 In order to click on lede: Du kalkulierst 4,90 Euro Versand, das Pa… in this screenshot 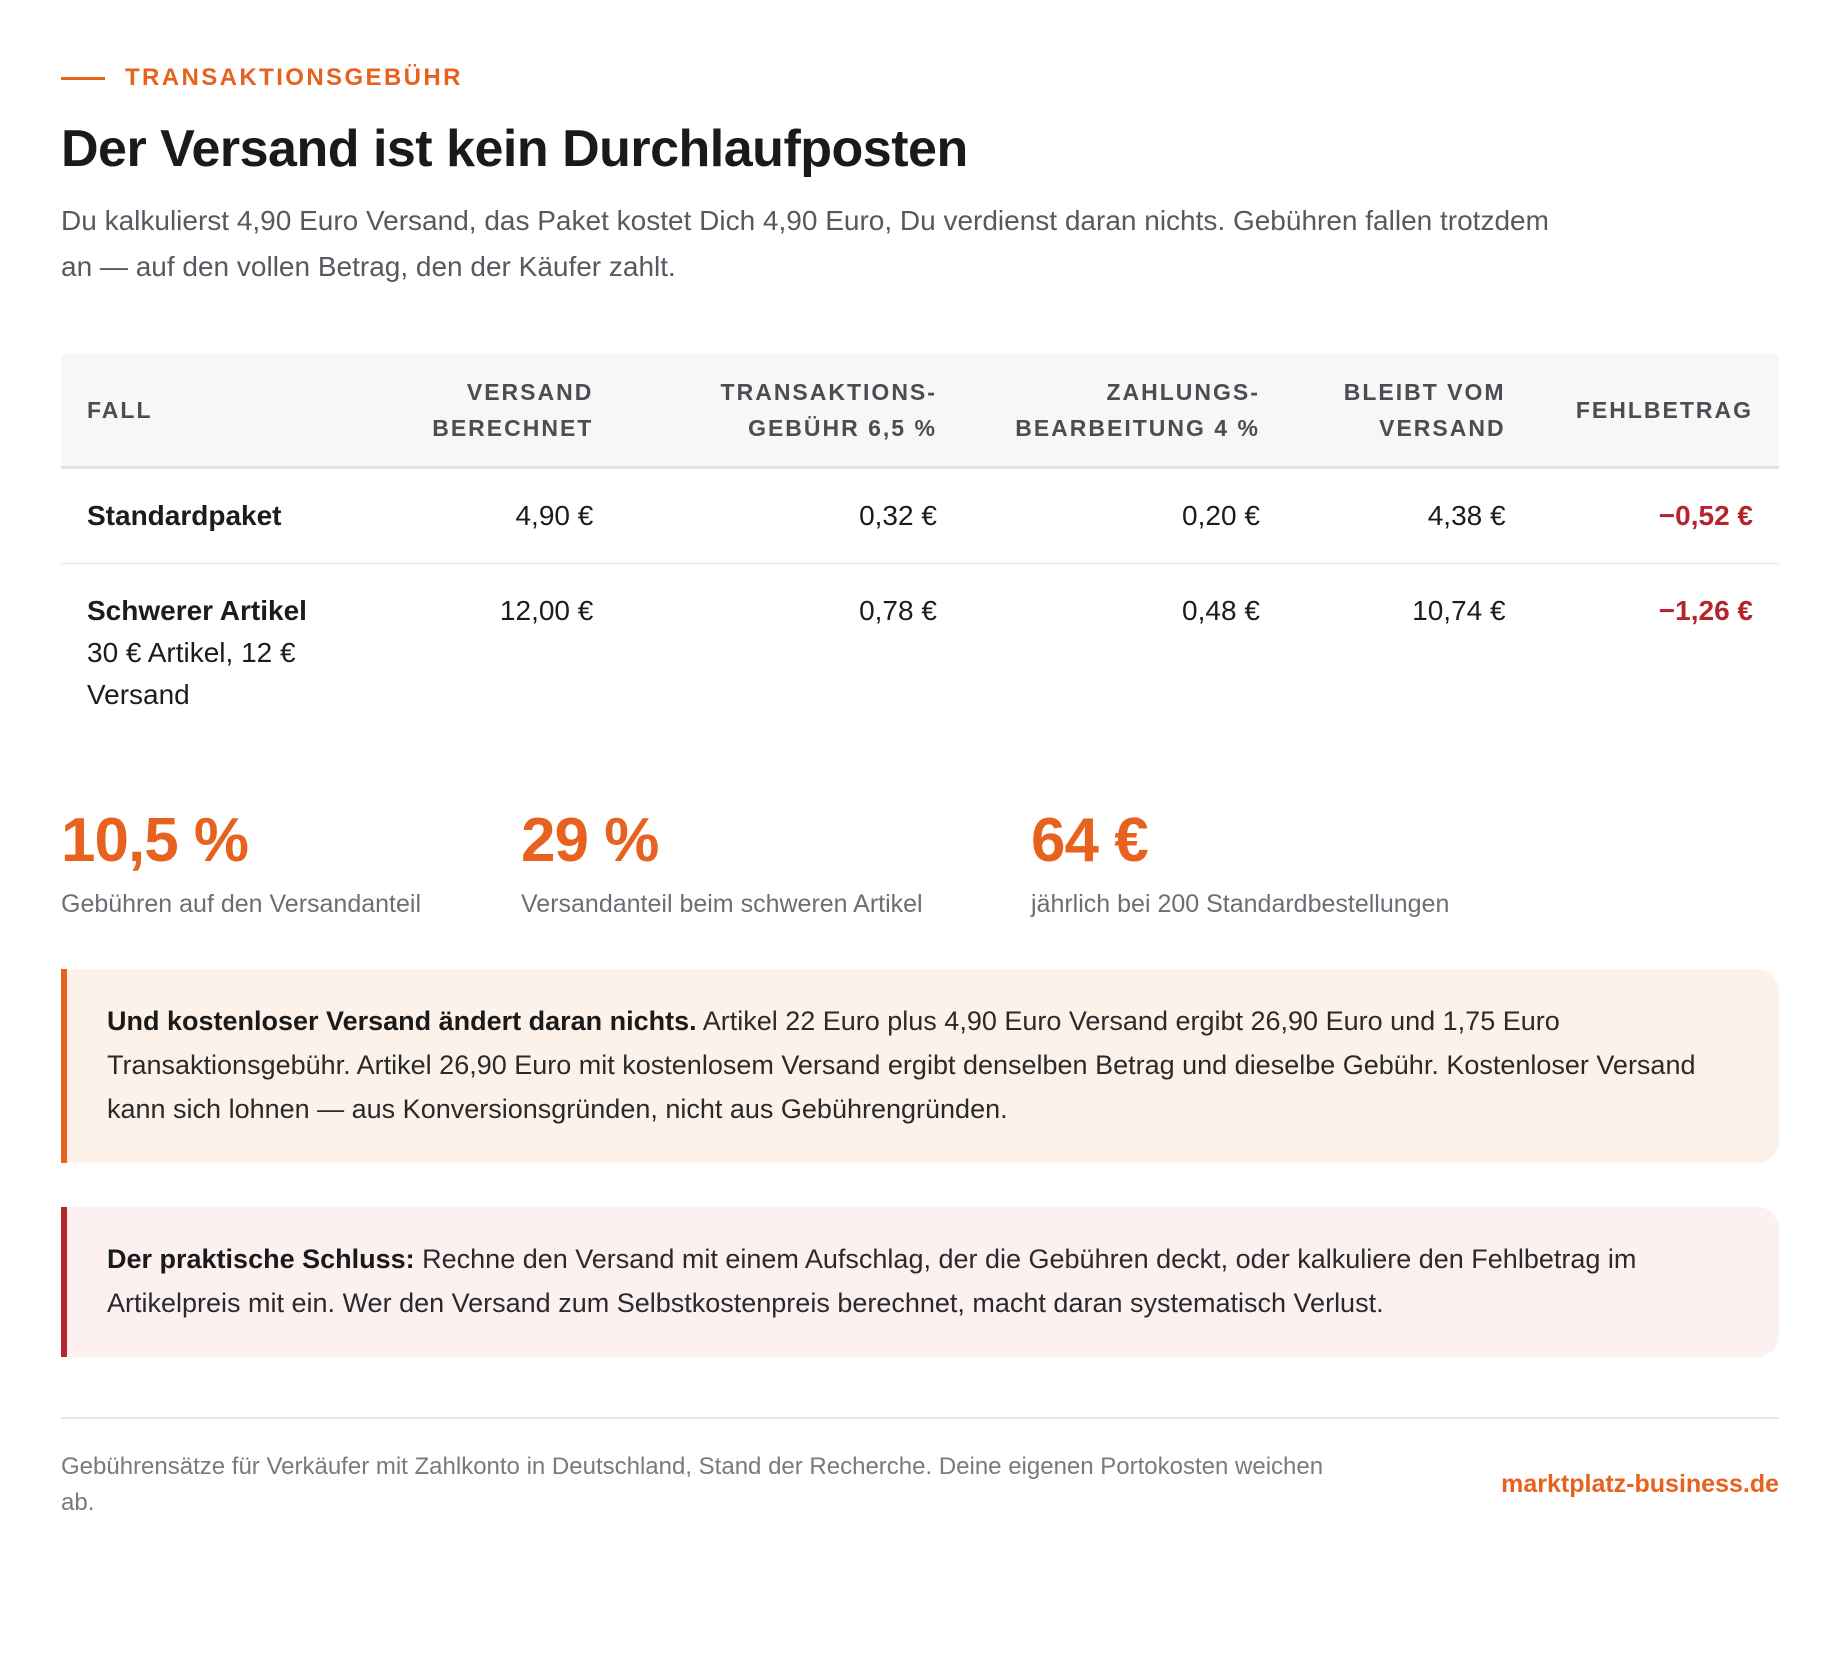, I will do `click(805, 243)`.